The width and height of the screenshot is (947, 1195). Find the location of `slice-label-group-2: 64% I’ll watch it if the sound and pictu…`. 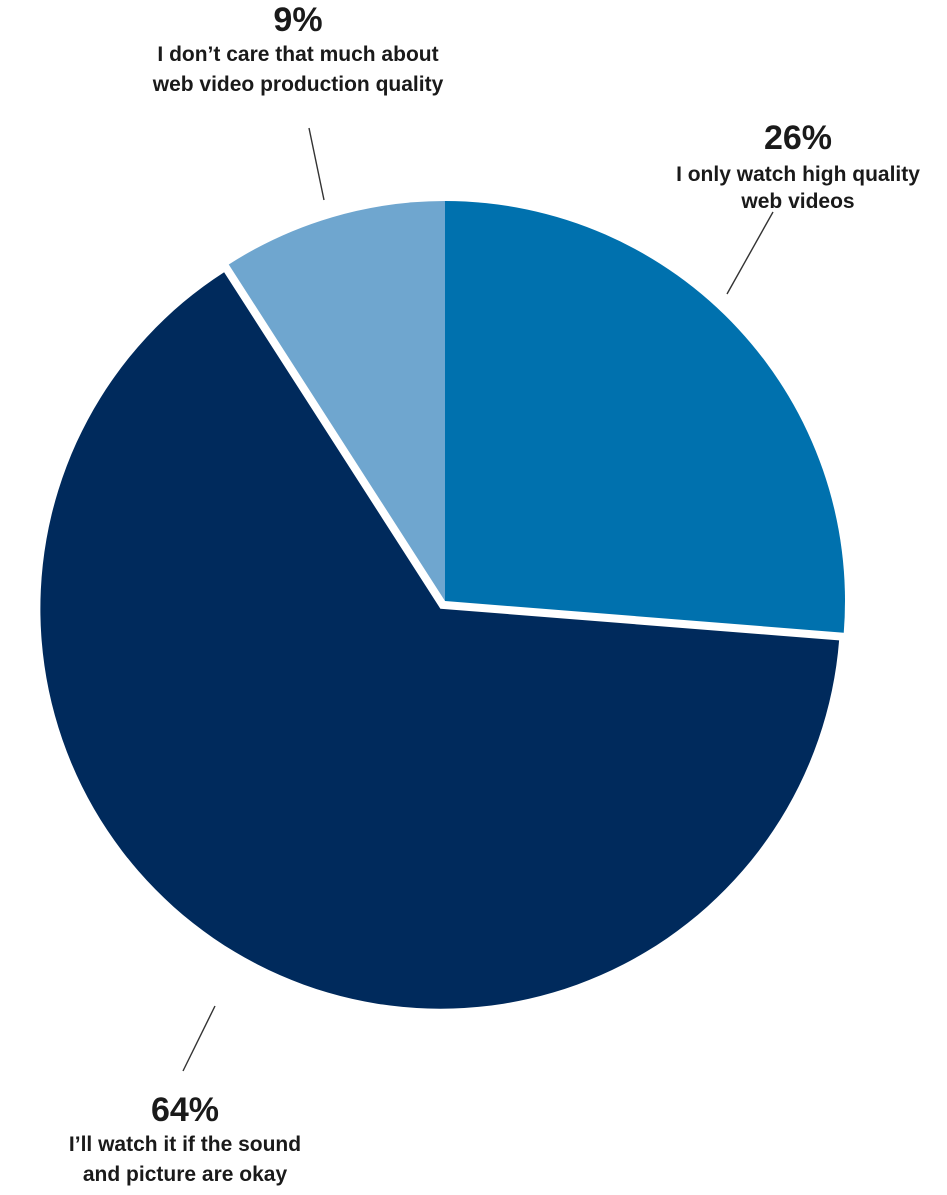

slice-label-group-2: 64% I’ll watch it if the sound and pictu… is located at coordinates (185, 1138).